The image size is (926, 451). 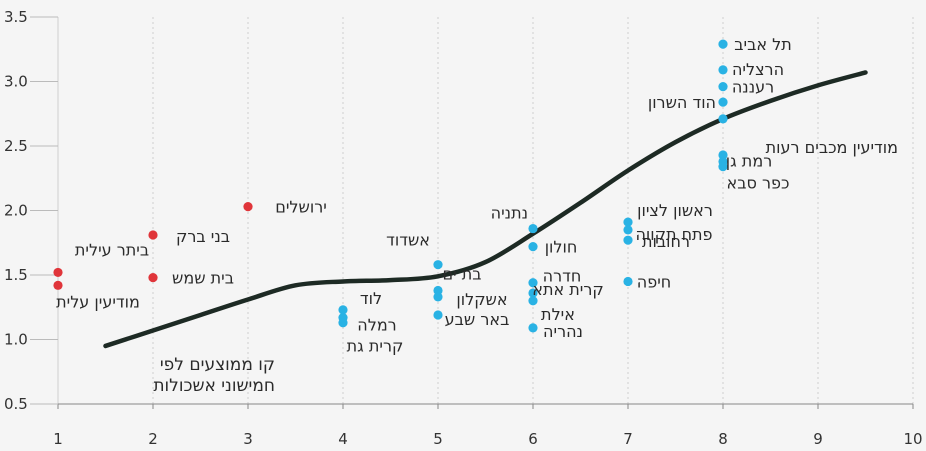 What do you see at coordinates (203, 278) in the screenshot?
I see `point-label: בית שמש` at bounding box center [203, 278].